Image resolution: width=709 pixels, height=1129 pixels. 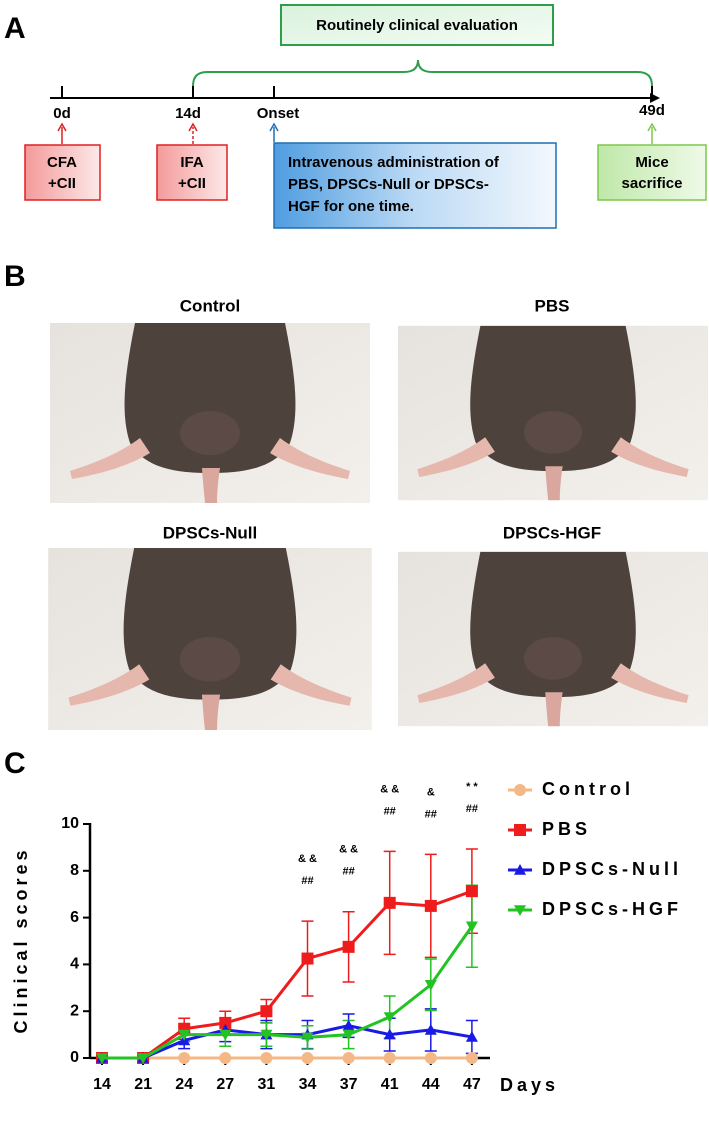 I want to click on evaluation-text: Routinely clinical evaluation, so click(x=417, y=25).